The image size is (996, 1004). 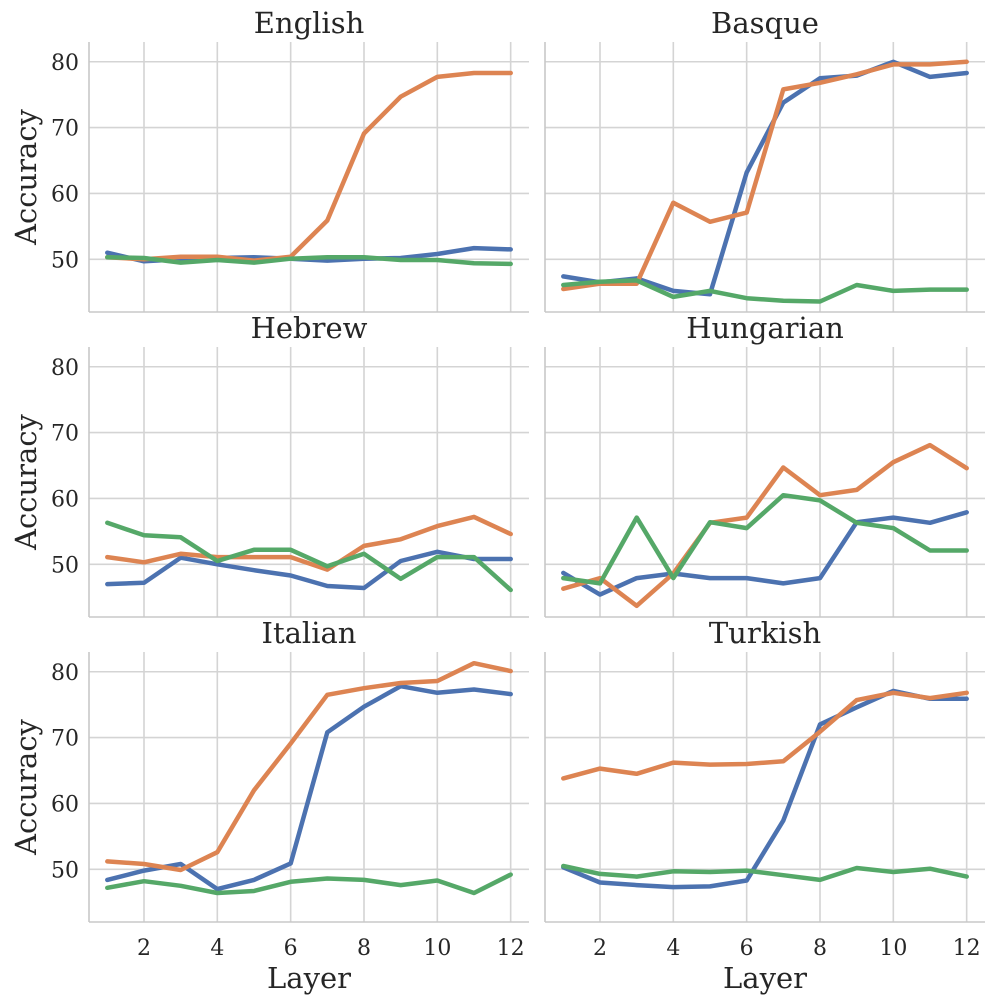 What do you see at coordinates (309, 23) in the screenshot?
I see `panel-title: English` at bounding box center [309, 23].